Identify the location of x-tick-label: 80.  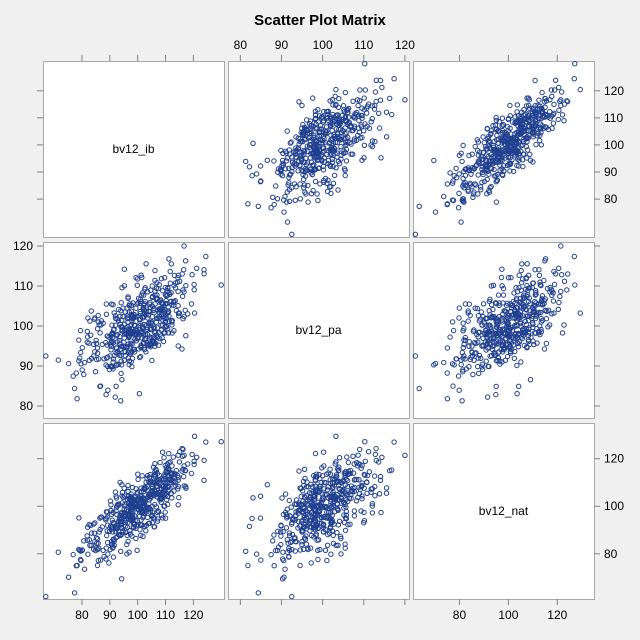
(82, 615).